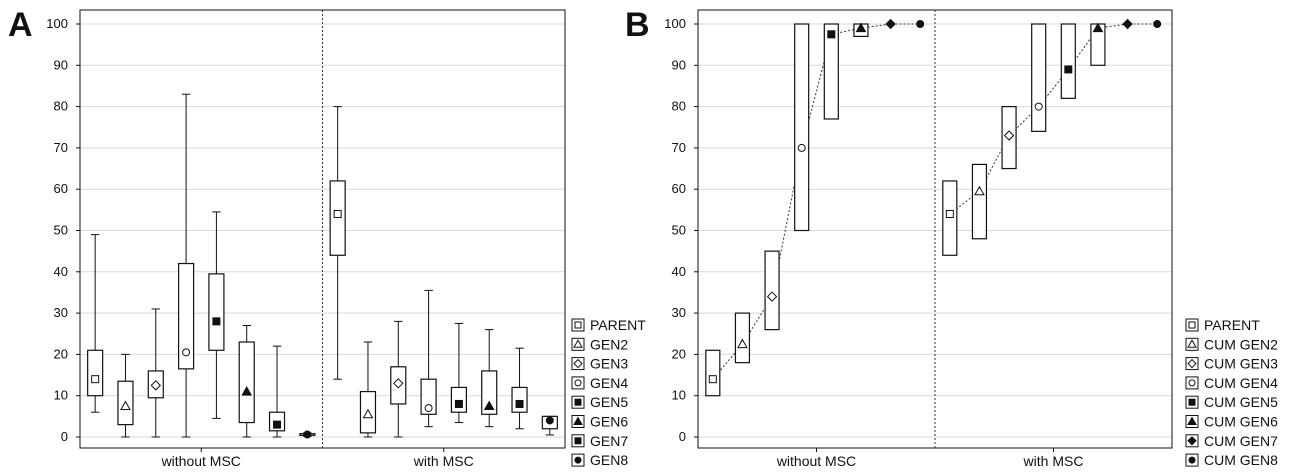 This screenshot has height=472, width=1301. Describe the element at coordinates (578, 460) in the screenshot. I see `legend-gen8-icon` at that location.